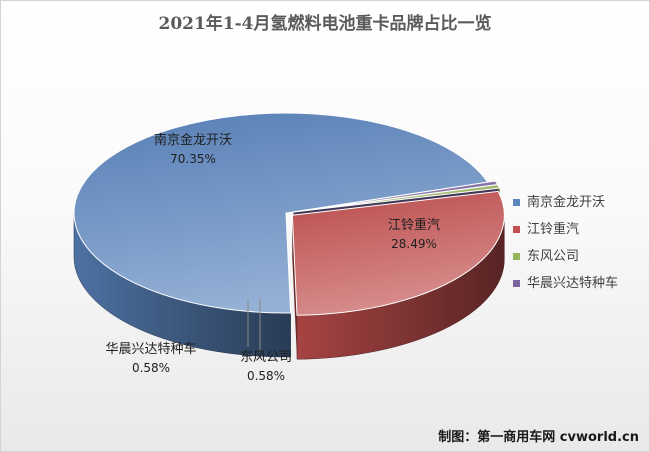 This screenshot has height=452, width=650. What do you see at coordinates (193, 159) in the screenshot?
I see `data-label-value: 70.35%` at bounding box center [193, 159].